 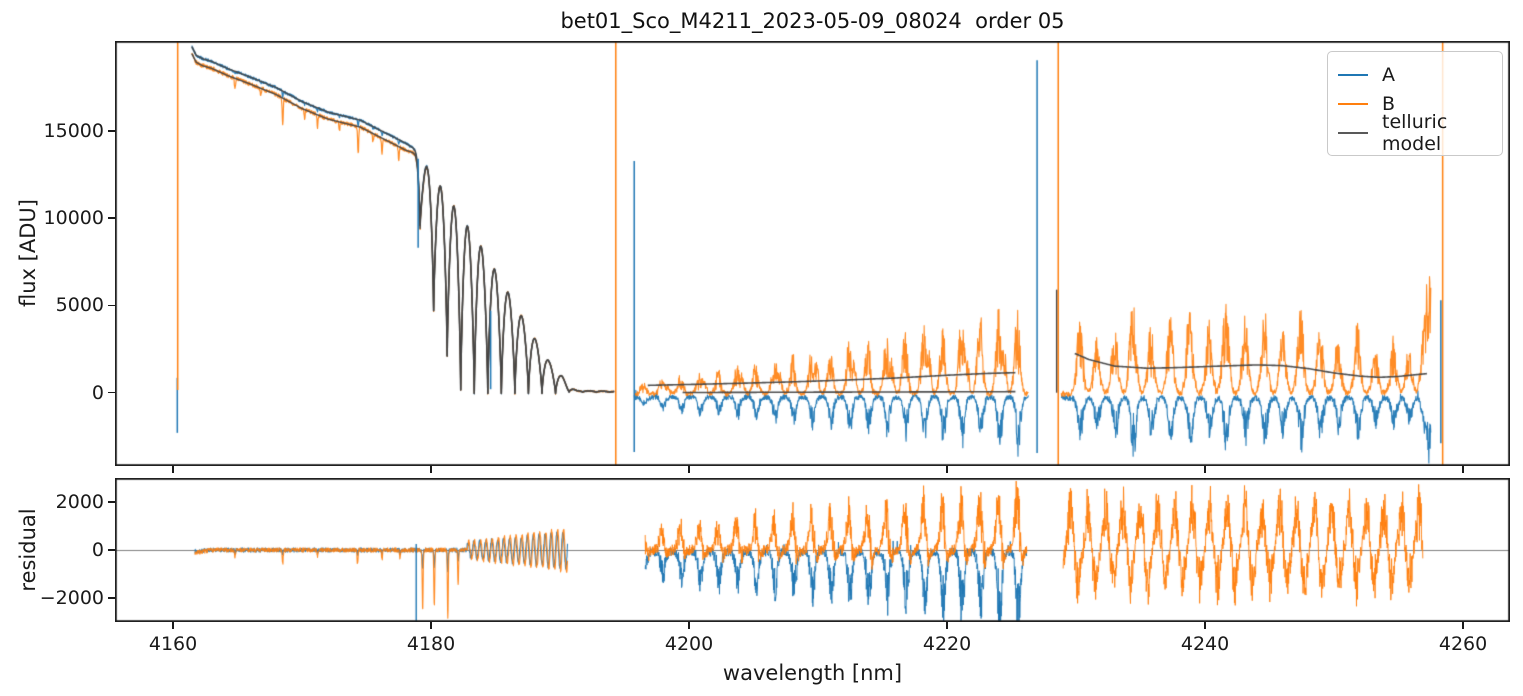 I want to click on legend-label-a: A, so click(x=1388, y=74).